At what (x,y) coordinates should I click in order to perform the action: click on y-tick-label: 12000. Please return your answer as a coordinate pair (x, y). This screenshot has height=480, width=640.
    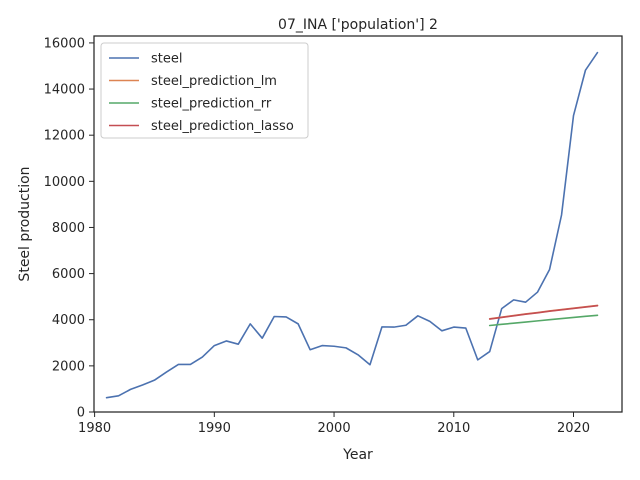
    Looking at the image, I should click on (64, 136).